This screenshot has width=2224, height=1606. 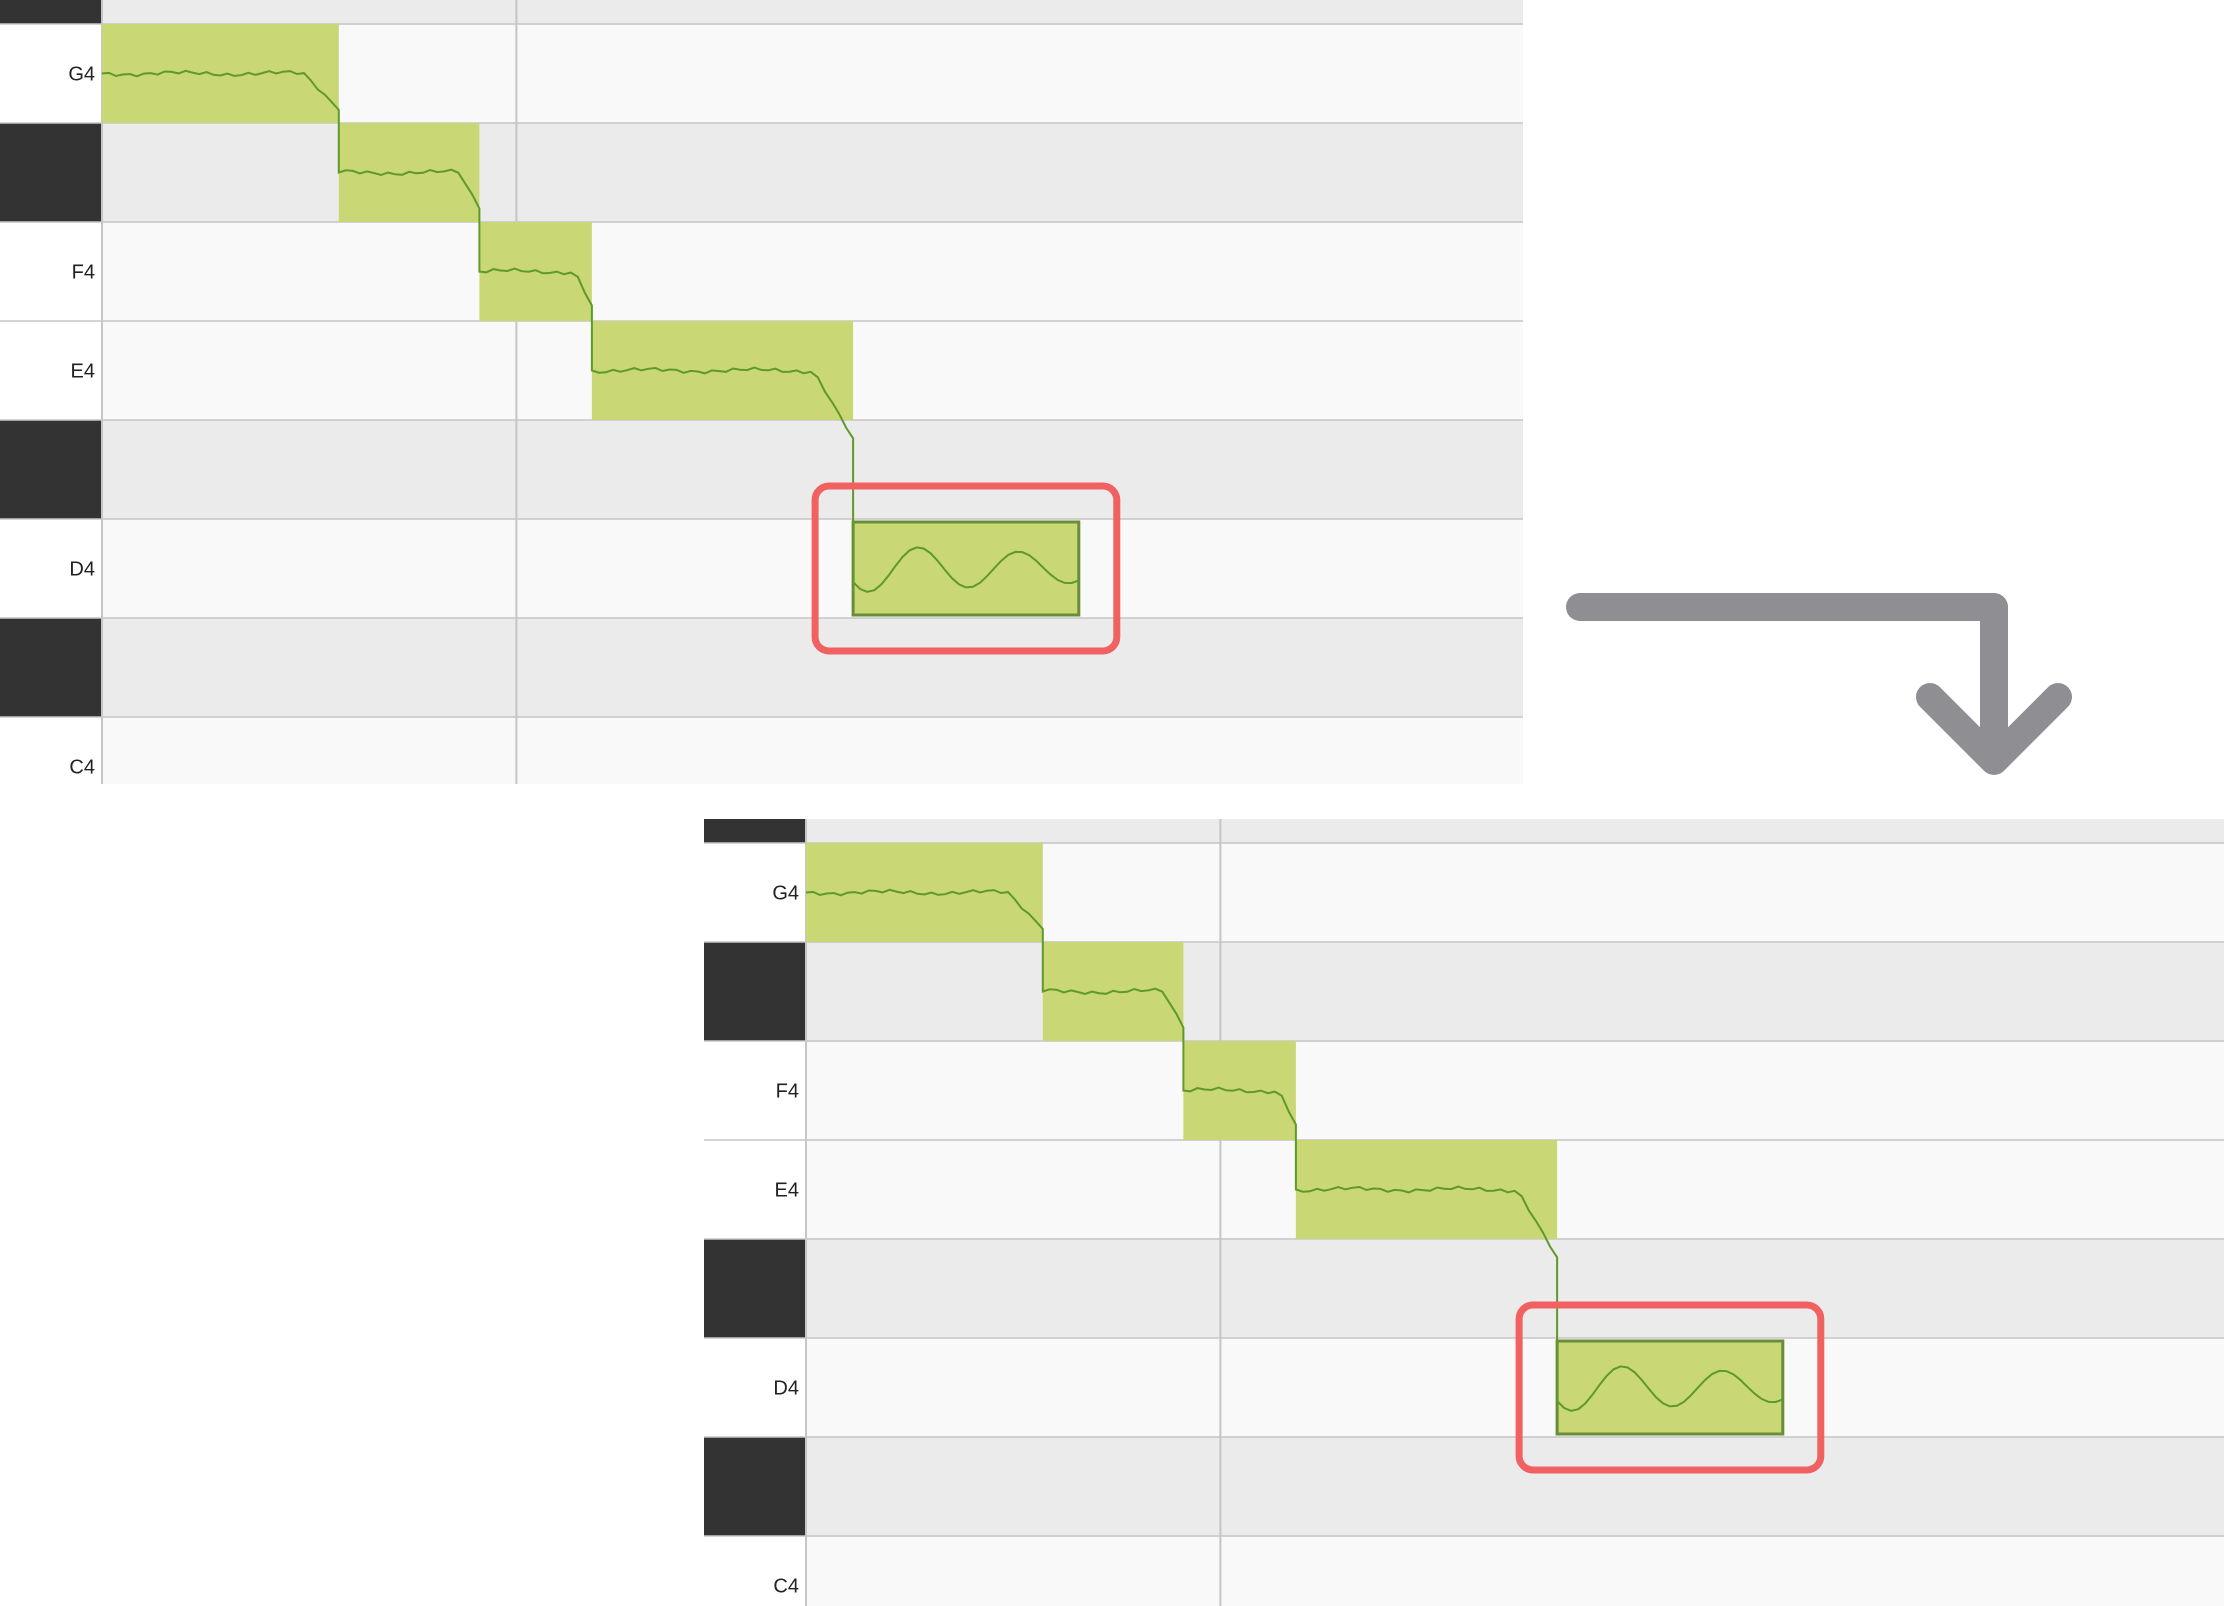 I want to click on arrow-head, so click(x=1994, y=729).